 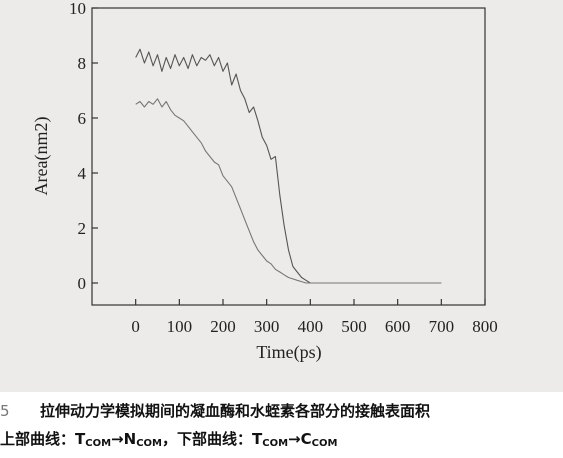 I want to click on upper-n-com: NCOM, so click(x=142, y=439).